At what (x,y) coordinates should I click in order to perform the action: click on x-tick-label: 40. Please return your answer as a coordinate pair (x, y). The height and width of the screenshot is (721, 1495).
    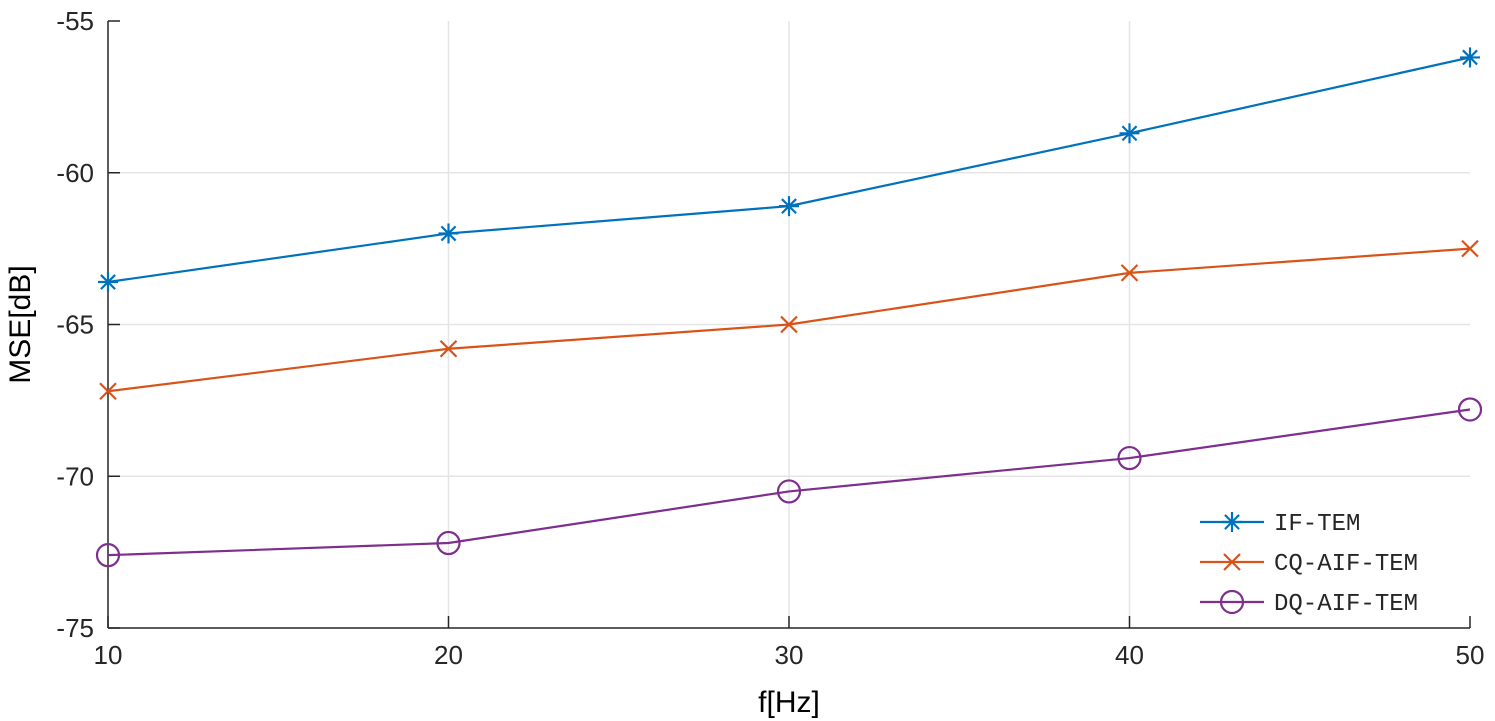
    Looking at the image, I should click on (1129, 655).